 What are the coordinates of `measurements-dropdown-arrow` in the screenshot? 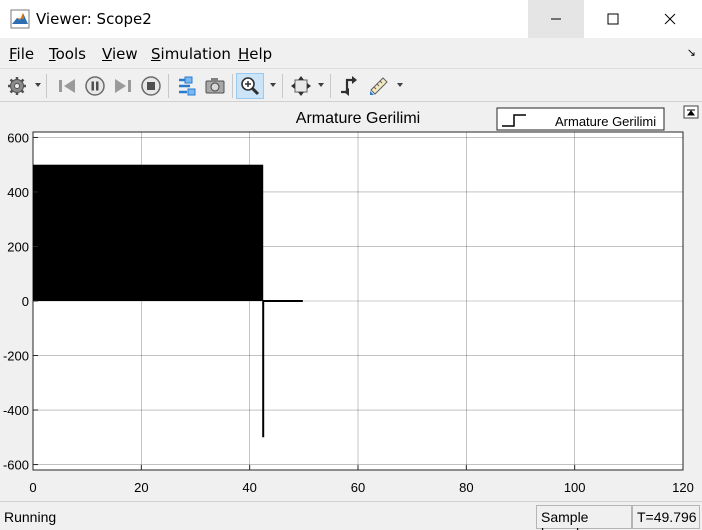 It's located at (400, 85).